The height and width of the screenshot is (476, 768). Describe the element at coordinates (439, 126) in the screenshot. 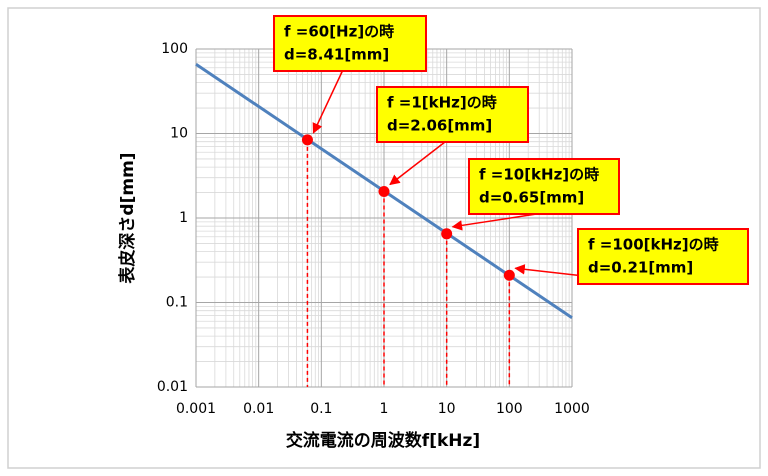

I see `annotation-text: d=2.06[mm]` at that location.